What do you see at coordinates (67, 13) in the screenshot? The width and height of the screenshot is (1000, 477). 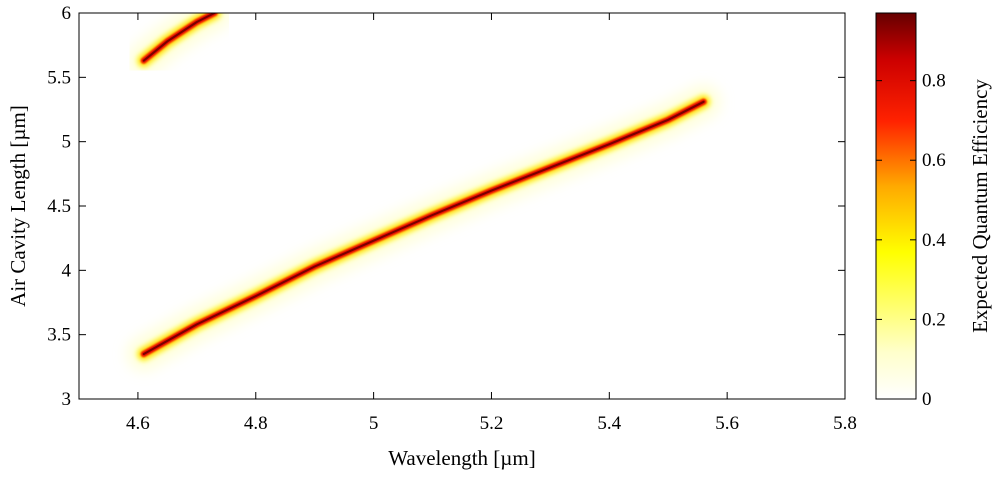 I see `y-tick-label: 6` at bounding box center [67, 13].